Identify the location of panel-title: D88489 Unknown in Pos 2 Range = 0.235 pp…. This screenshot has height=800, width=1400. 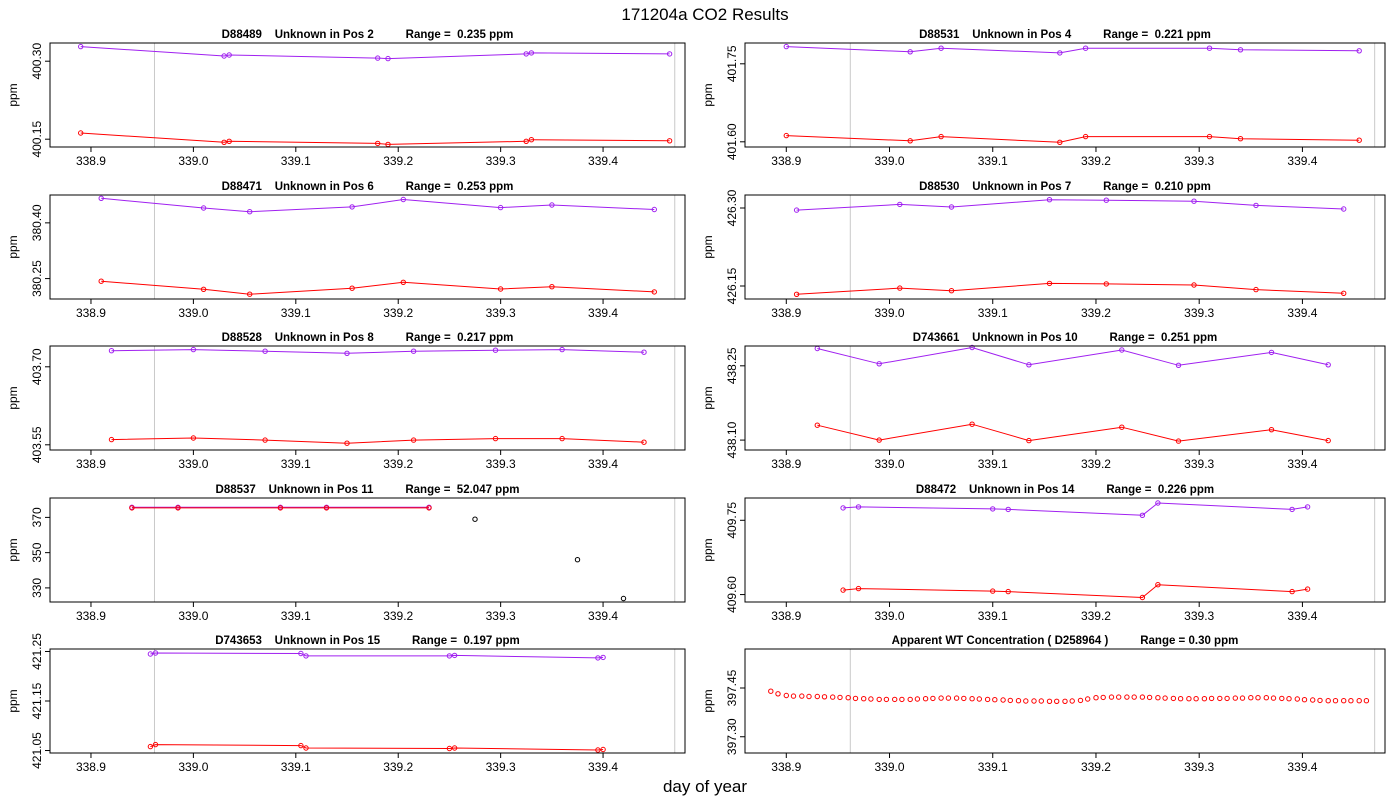
(368, 35).